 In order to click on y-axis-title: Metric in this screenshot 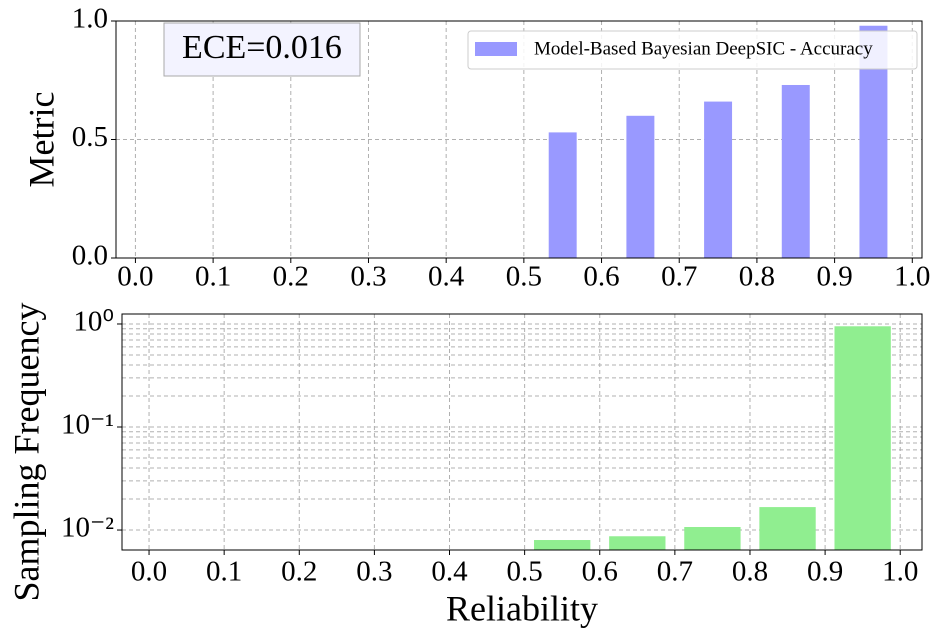, I will do `click(41, 140)`.